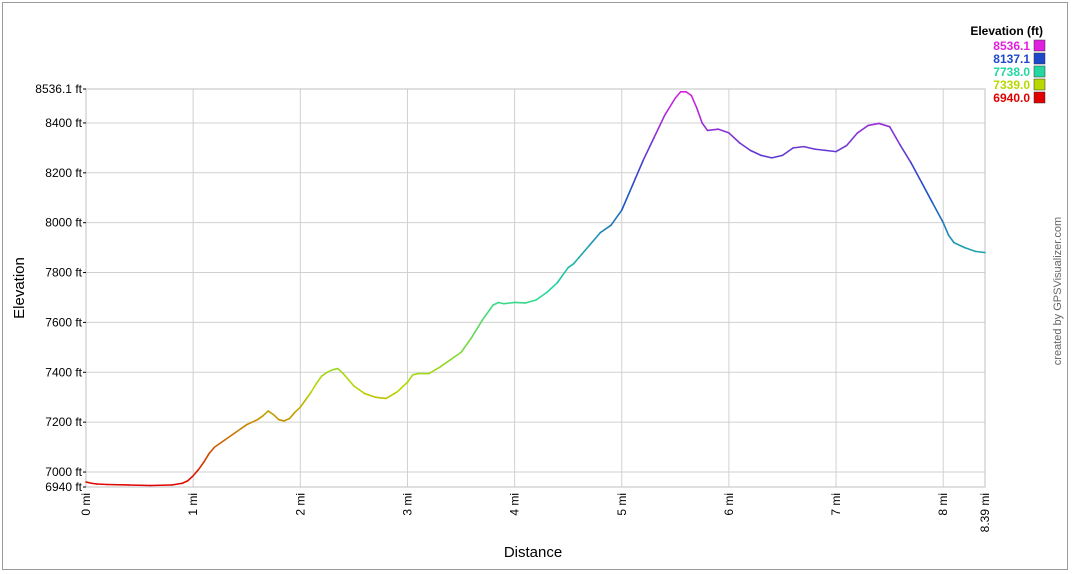 This screenshot has height=574, width=1072. I want to click on x-tick-label: 1 mi, so click(193, 504).